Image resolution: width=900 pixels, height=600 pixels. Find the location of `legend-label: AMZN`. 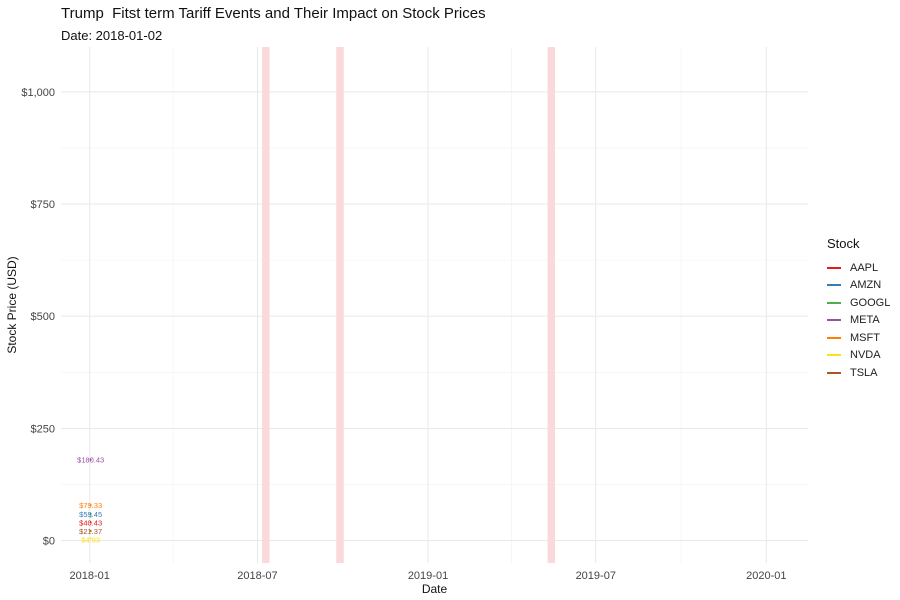

legend-label: AMZN is located at coordinates (866, 285).